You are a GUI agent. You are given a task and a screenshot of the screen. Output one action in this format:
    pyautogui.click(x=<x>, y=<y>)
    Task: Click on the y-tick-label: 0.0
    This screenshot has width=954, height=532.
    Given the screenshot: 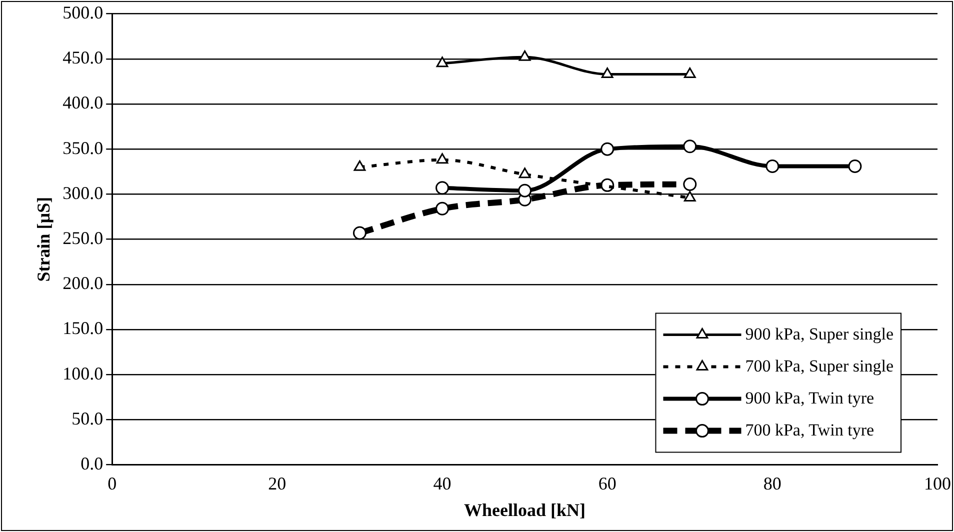 What is the action you would take?
    pyautogui.click(x=92, y=464)
    